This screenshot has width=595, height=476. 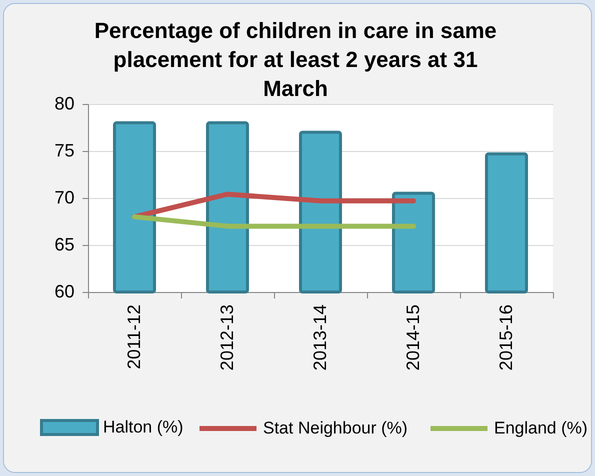 I want to click on legend-label: Stat Neighbour (%), so click(x=335, y=428).